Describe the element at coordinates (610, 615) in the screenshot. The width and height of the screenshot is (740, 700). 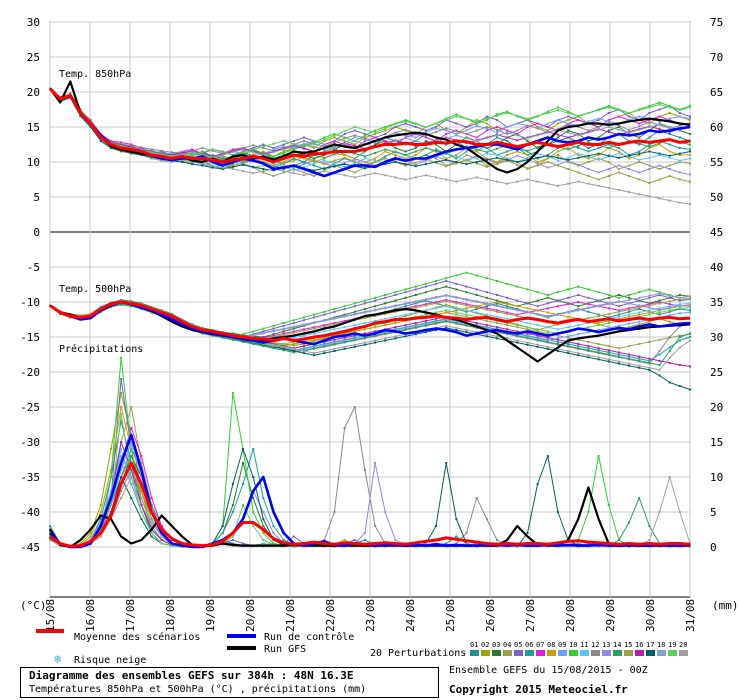
I see `date-label: 29/08` at that location.